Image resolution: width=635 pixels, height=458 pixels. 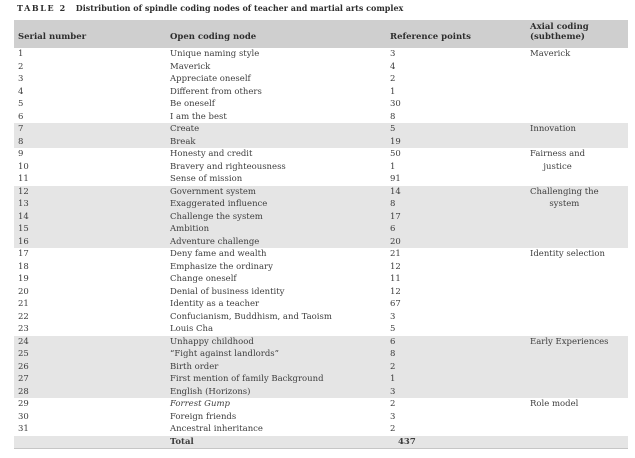 I want to click on table-row: 14 Challenge the system 17, so click(x=321, y=216).